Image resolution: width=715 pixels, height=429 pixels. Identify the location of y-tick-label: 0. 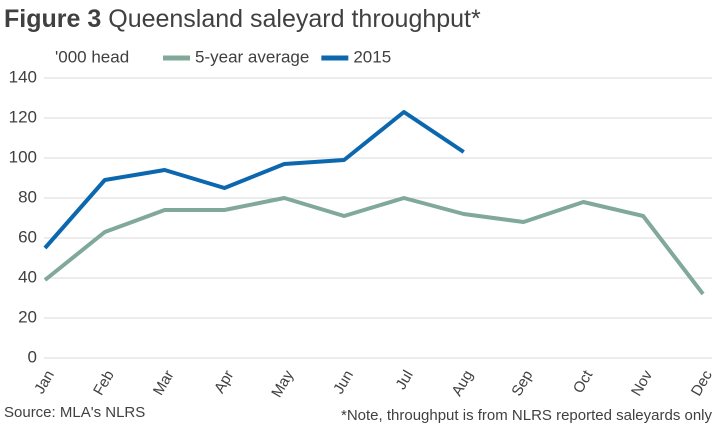
(32, 356).